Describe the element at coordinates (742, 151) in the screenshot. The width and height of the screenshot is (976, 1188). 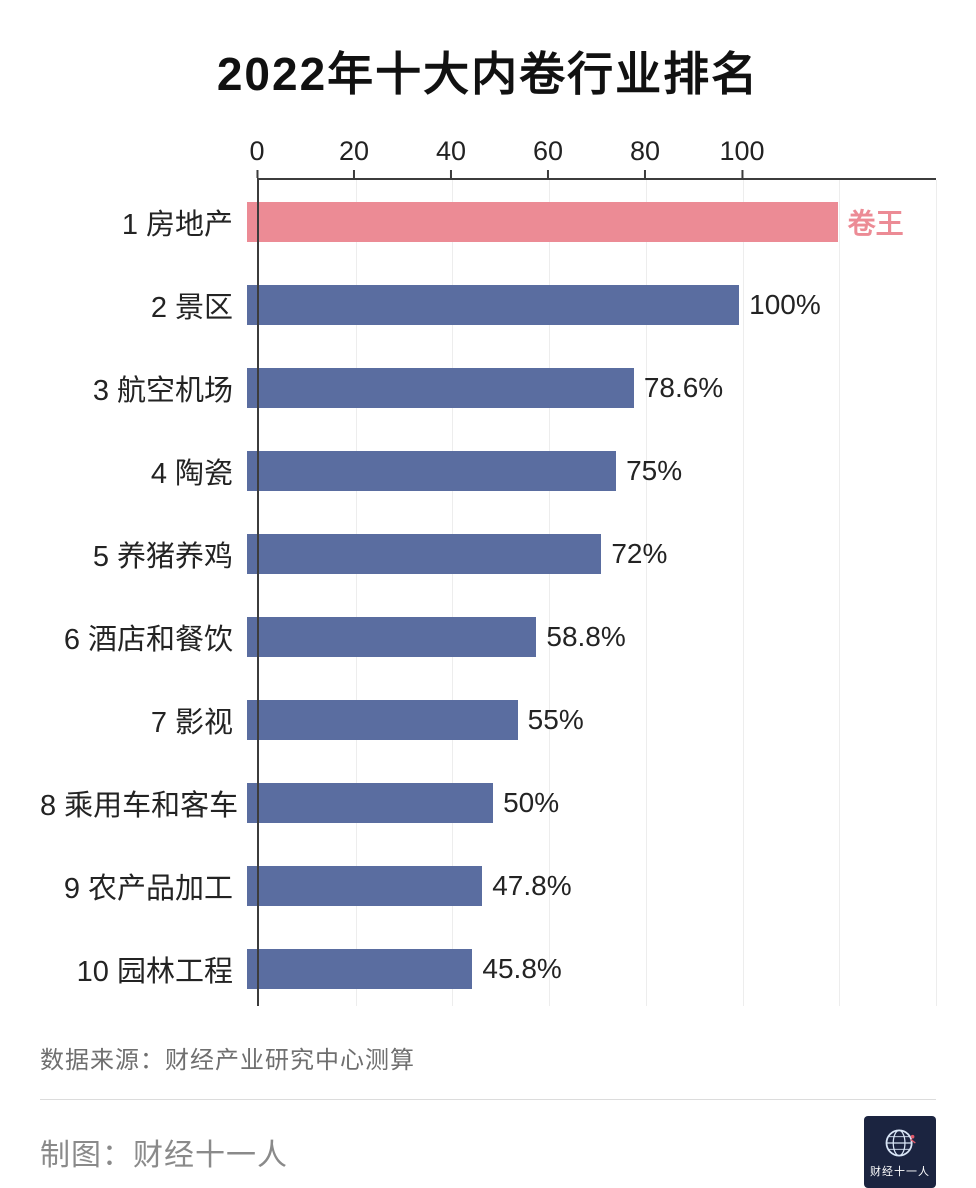
I see `axis-tick-label: 100` at that location.